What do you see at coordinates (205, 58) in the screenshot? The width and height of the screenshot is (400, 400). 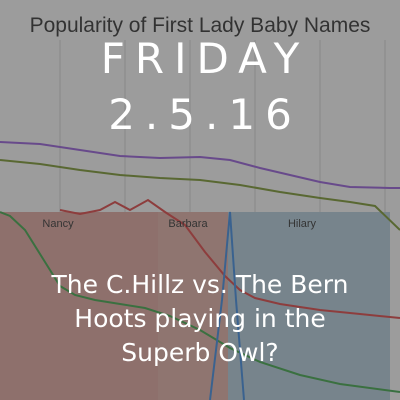 I see `headline-day: FRIDAY` at bounding box center [205, 58].